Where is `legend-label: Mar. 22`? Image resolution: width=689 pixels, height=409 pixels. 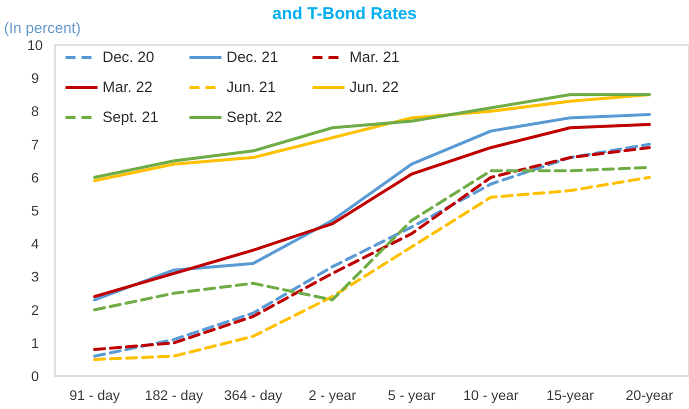
legend-label: Mar. 22 is located at coordinates (127, 87).